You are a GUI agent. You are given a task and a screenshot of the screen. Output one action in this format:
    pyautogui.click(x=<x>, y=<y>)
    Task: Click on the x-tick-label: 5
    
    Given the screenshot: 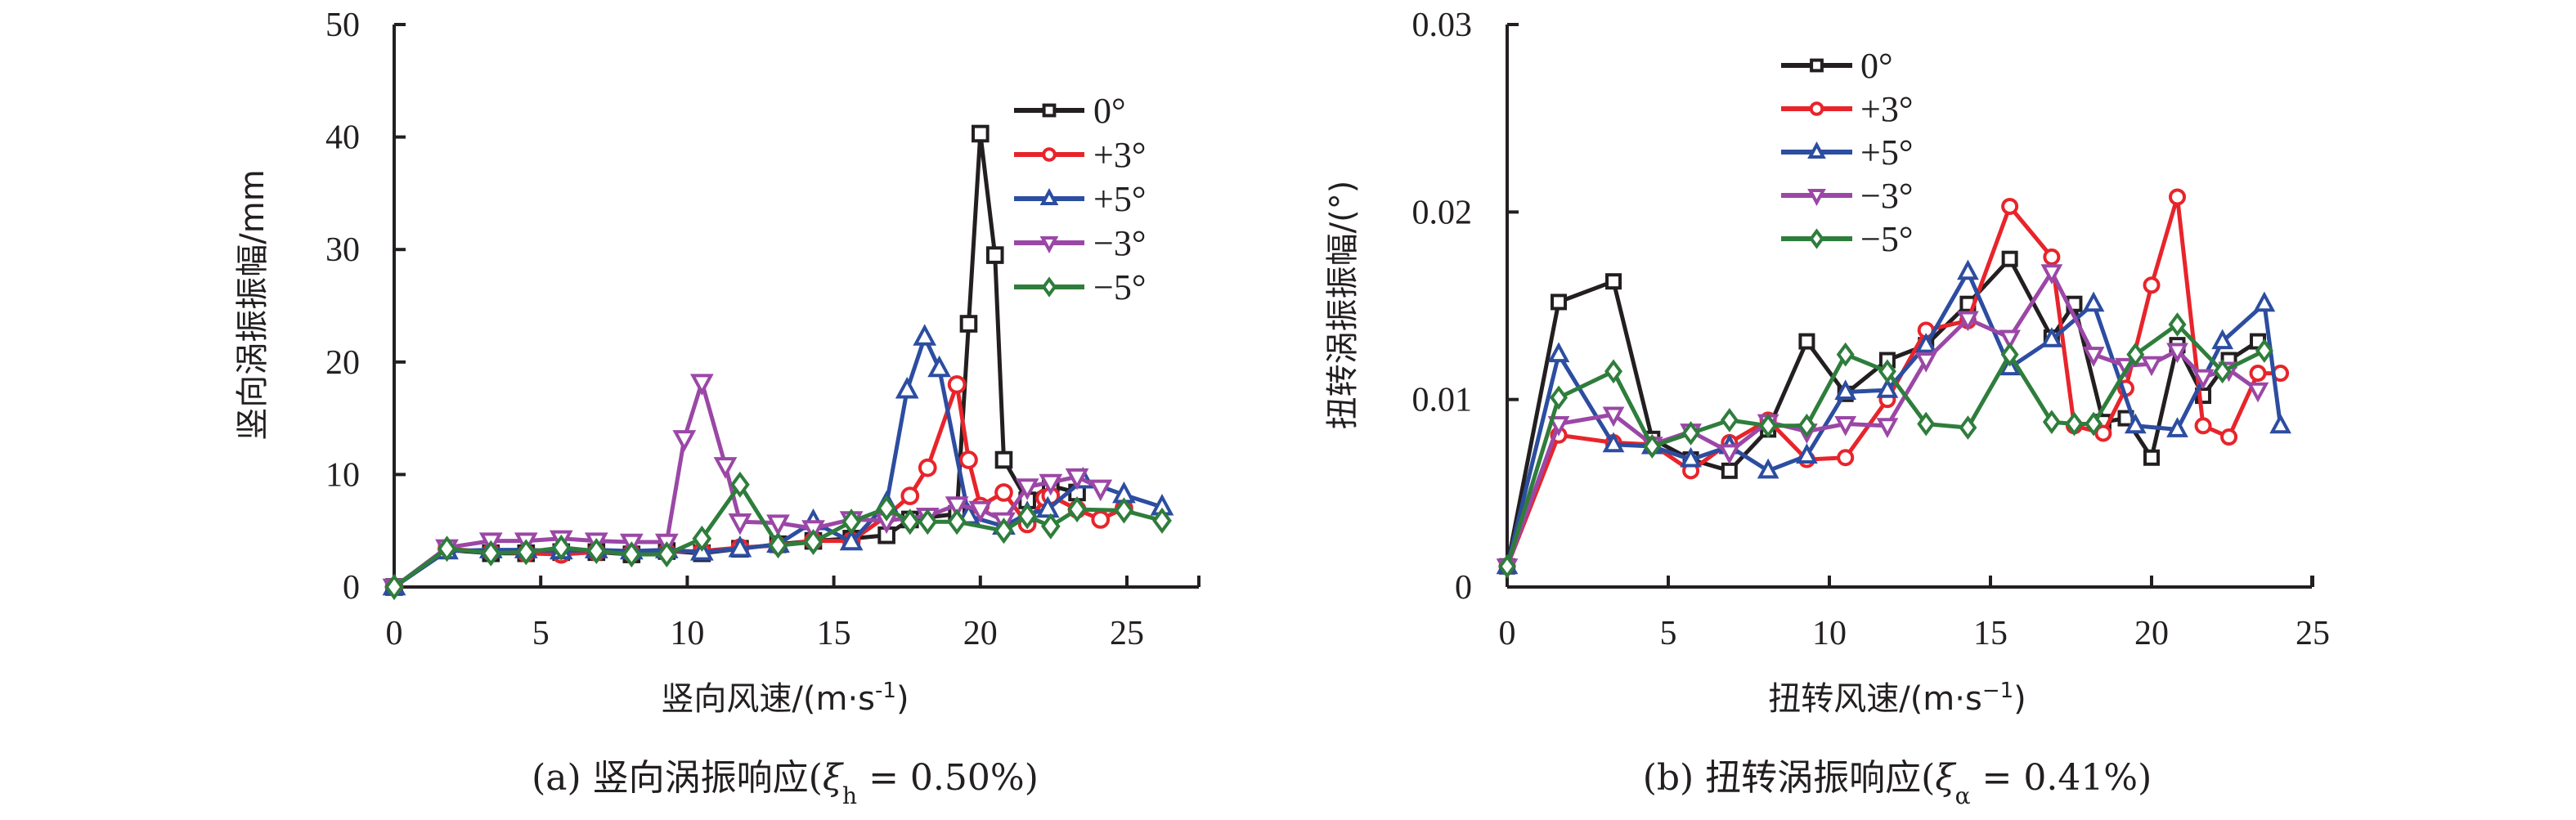 What is the action you would take?
    pyautogui.click(x=541, y=633)
    